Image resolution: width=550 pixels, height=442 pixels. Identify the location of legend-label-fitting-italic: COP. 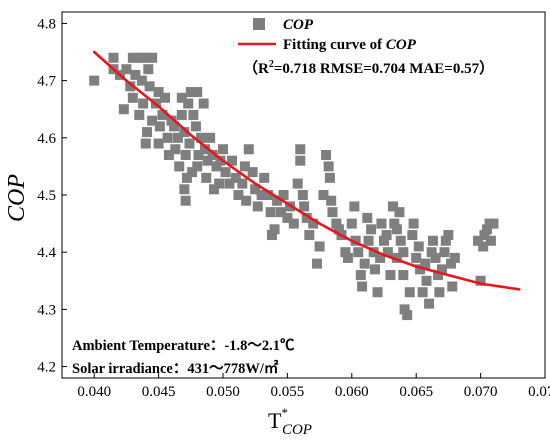
(401, 45).